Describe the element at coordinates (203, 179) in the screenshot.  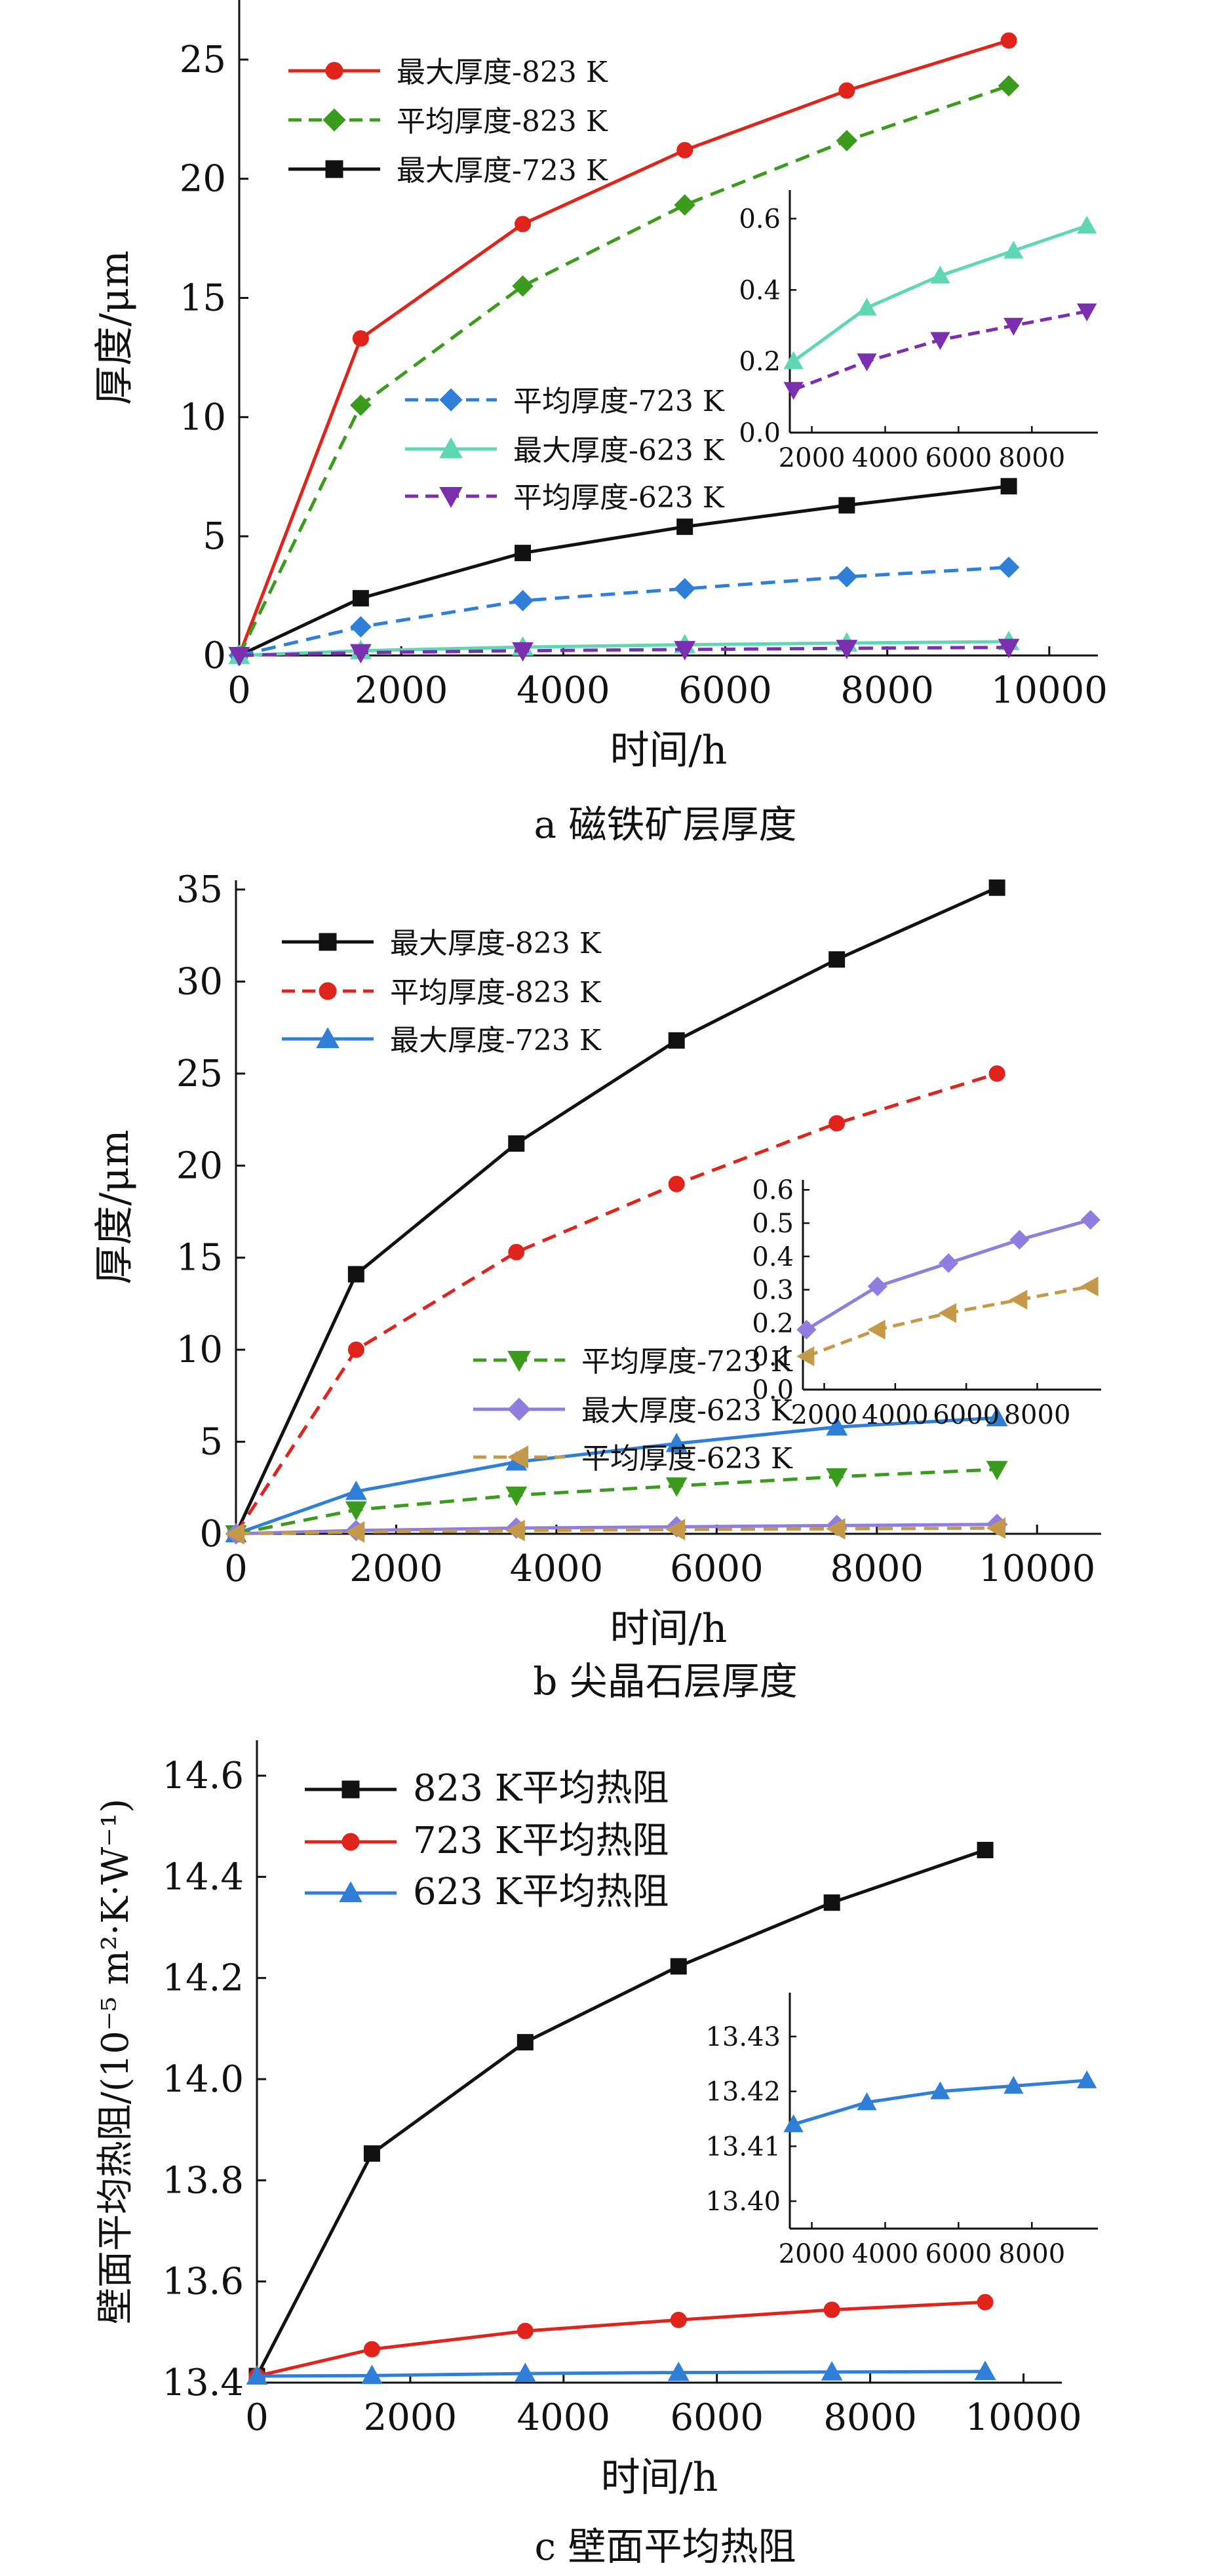
I see `y-tick-label: 20` at that location.